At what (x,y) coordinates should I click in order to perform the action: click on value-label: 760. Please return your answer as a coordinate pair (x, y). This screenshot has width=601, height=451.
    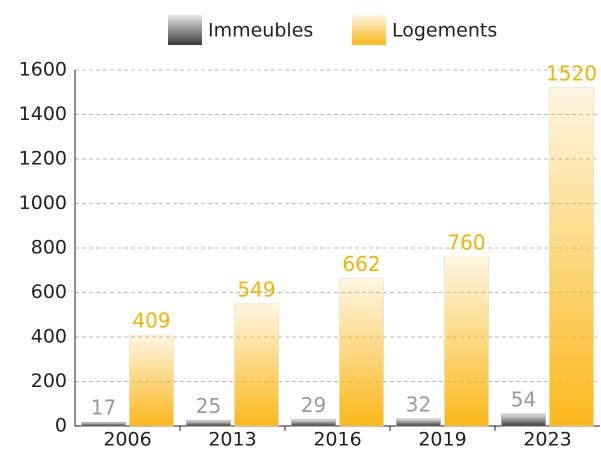
    Looking at the image, I should click on (466, 242).